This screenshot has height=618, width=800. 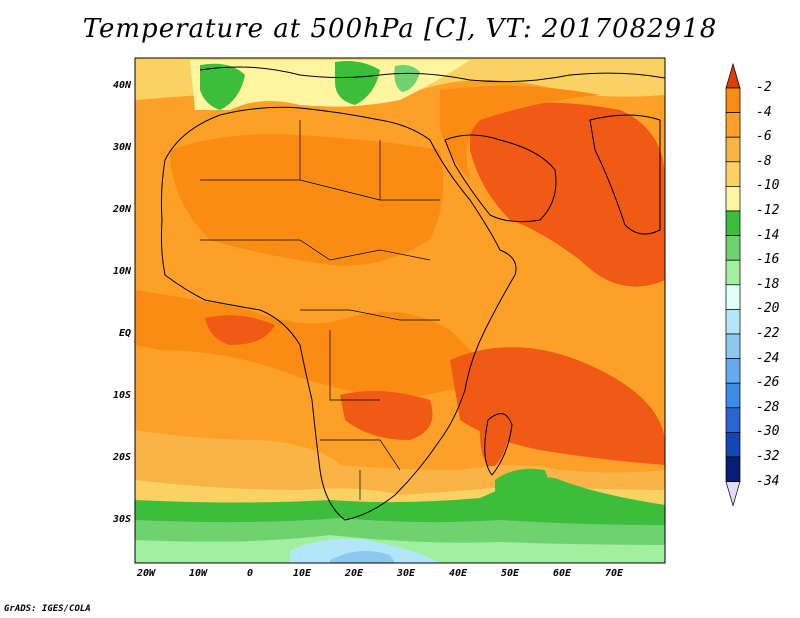 What do you see at coordinates (768, 456) in the screenshot?
I see `colorbar-tick-label: -32` at bounding box center [768, 456].